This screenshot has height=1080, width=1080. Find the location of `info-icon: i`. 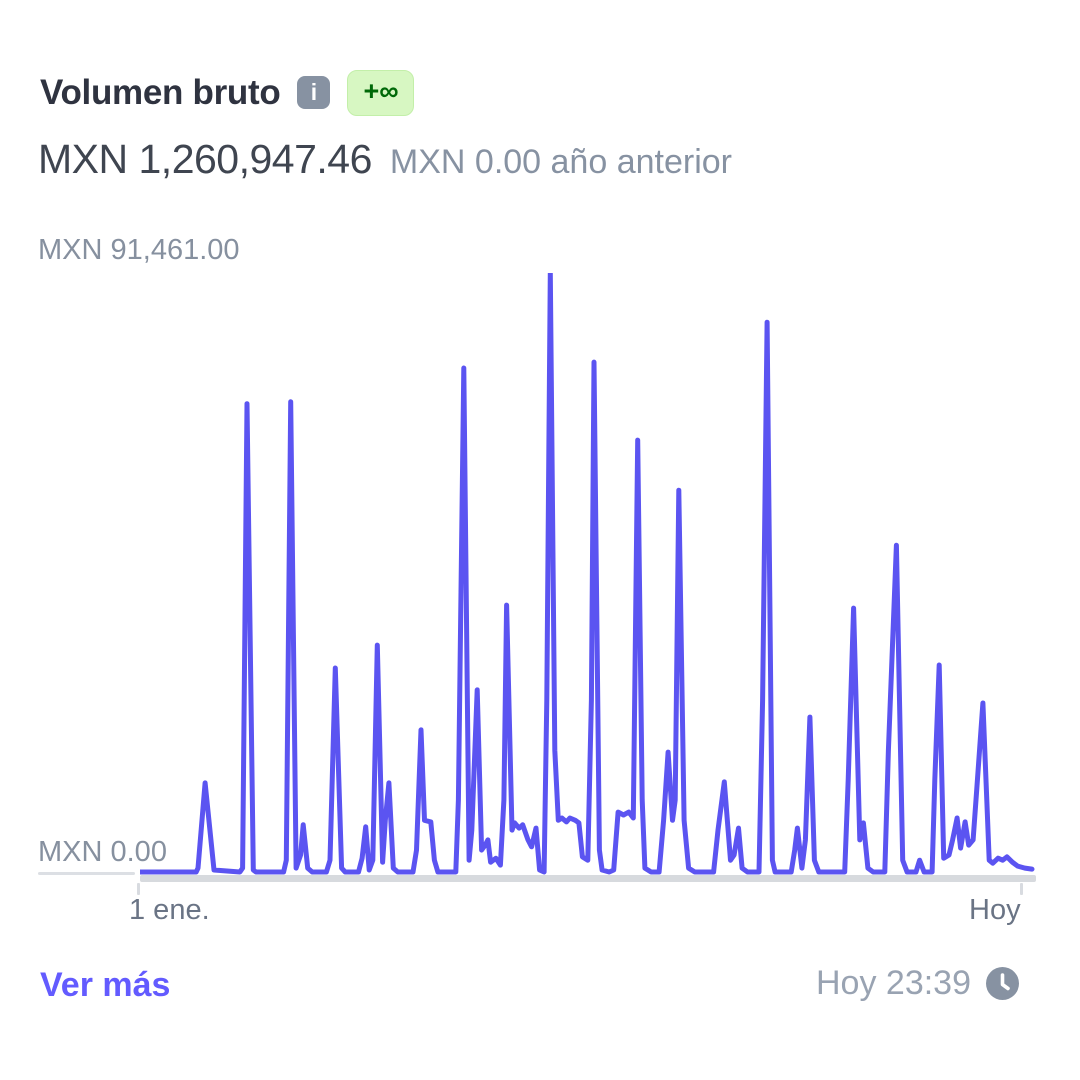

info-icon: i is located at coordinates (314, 93).